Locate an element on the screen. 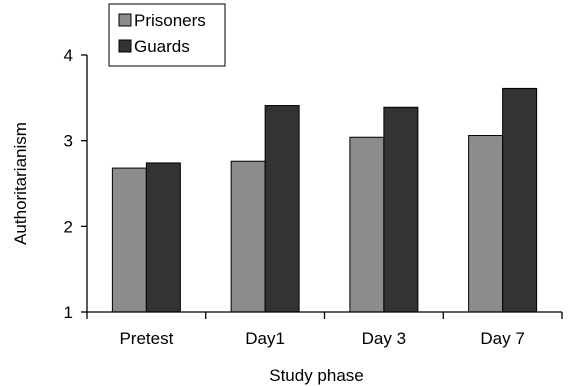 This screenshot has height=386, width=570. legend-box is located at coordinates (167, 35).